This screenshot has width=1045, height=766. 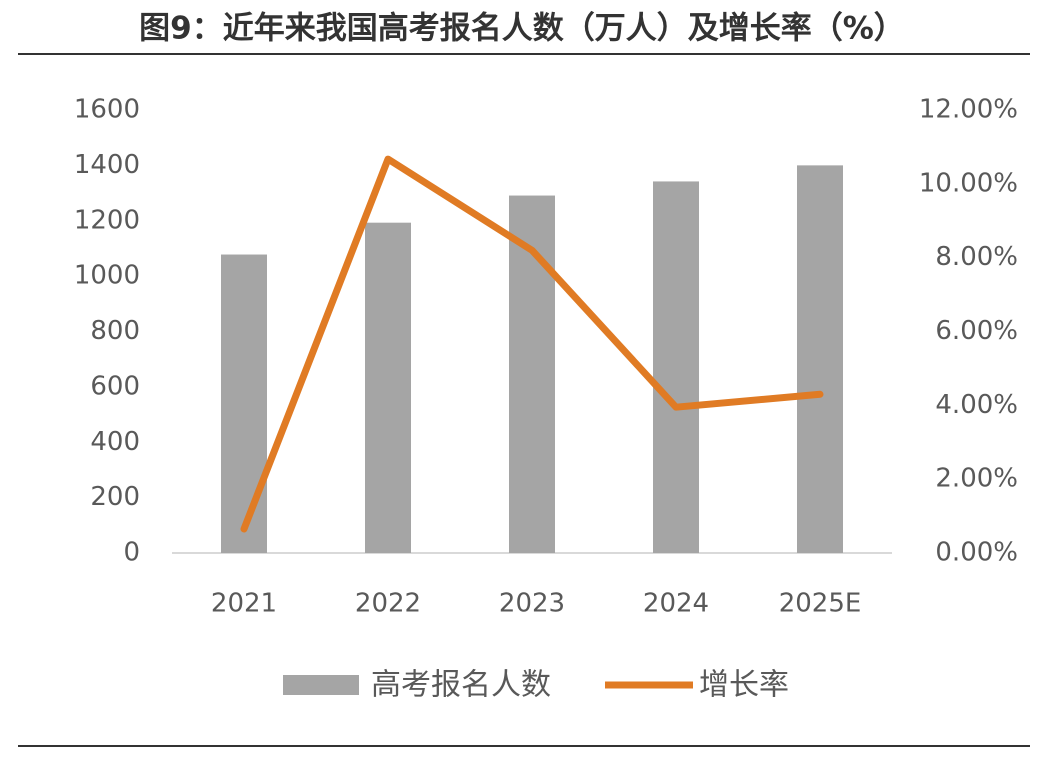 I want to click on x-tick-label: 2023, so click(x=532, y=604).